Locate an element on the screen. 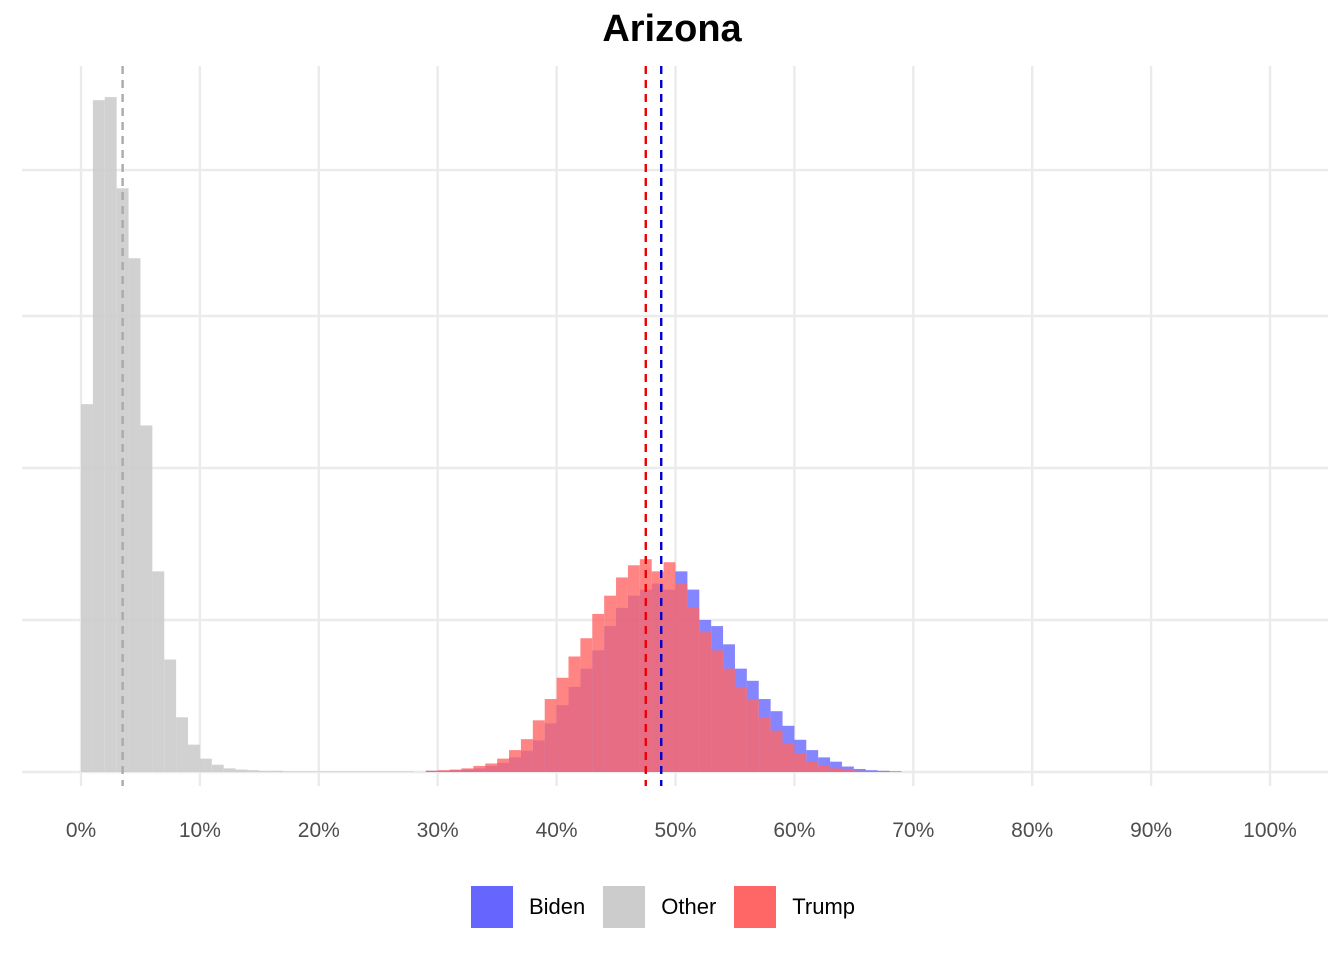 Image resolution: width=1344 pixels, height=960 pixels. legend-swatch-biden is located at coordinates (491, 907).